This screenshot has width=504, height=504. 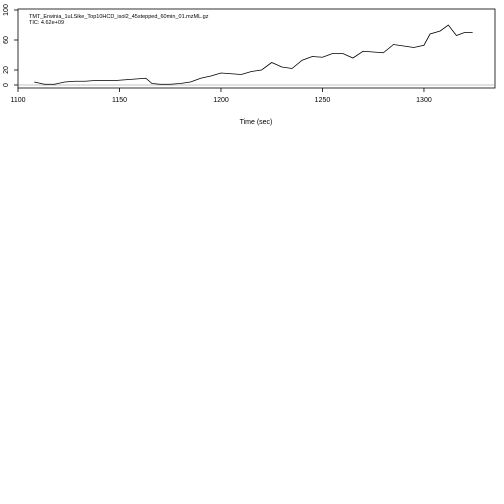 What do you see at coordinates (6, 70) in the screenshot?
I see `y-tick-label: 20` at bounding box center [6, 70].